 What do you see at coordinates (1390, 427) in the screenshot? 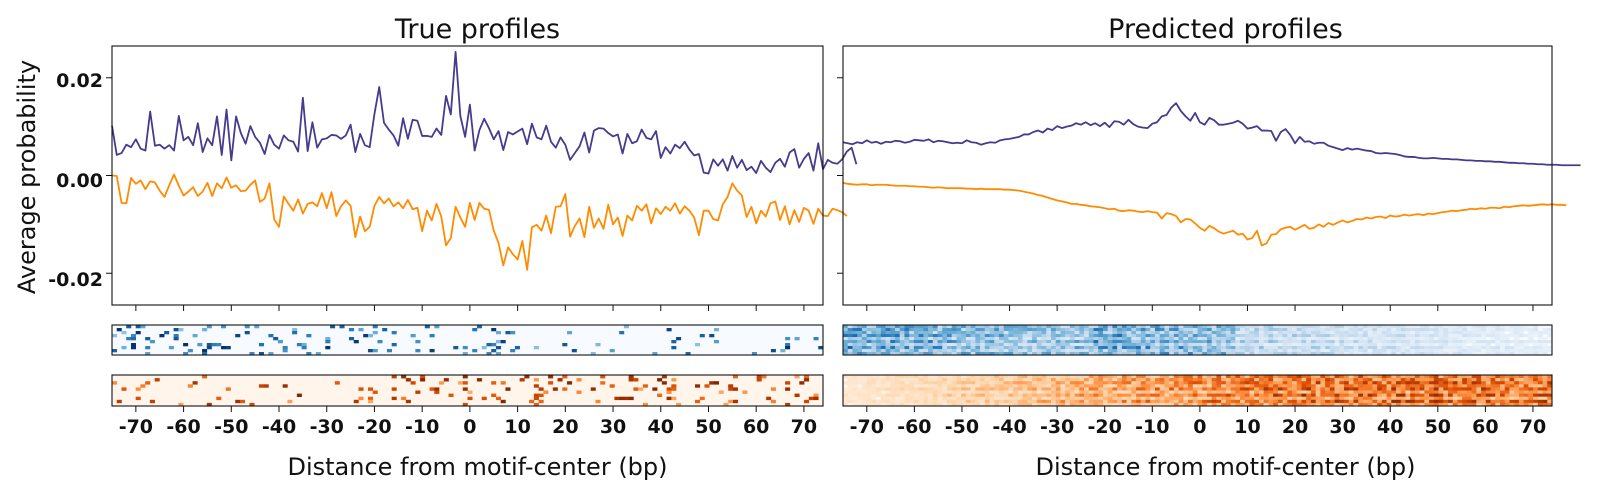
I see `x-tick-label: 40` at bounding box center [1390, 427].